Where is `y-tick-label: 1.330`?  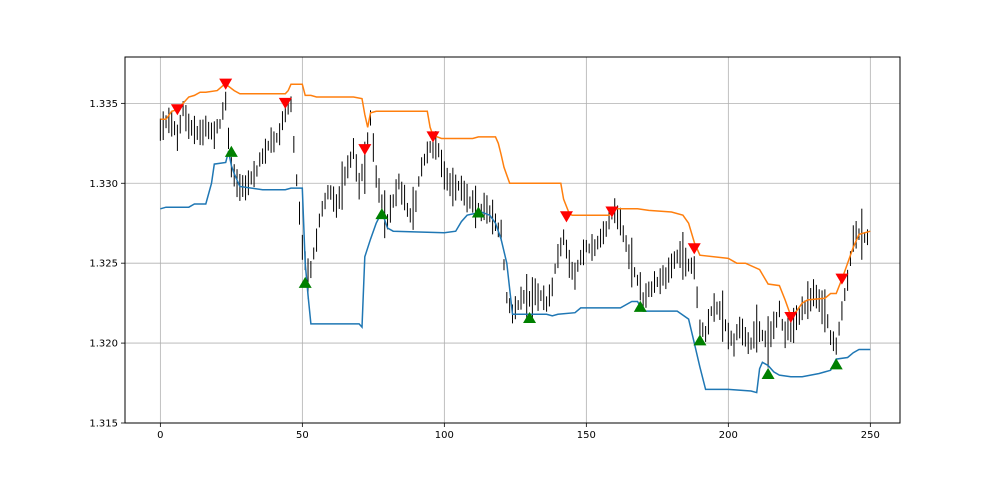
y-tick-label: 1.330 is located at coordinates (103, 184).